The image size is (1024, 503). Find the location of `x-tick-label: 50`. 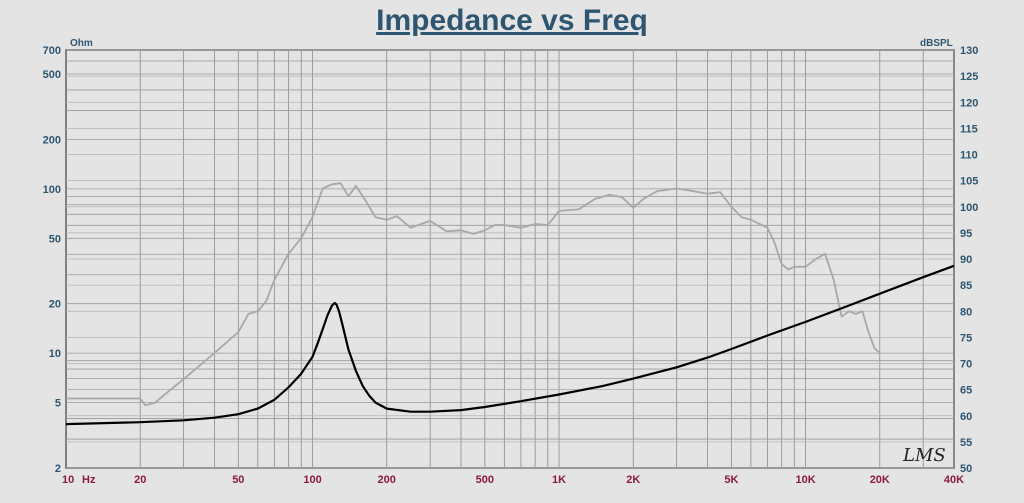

x-tick-label: 50 is located at coordinates (238, 480).